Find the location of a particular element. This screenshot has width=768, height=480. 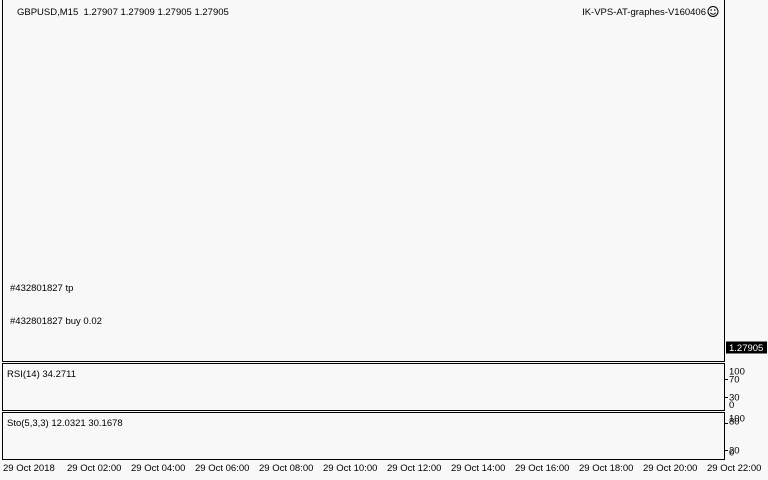

rsi-axis-label: 70 is located at coordinates (734, 380).